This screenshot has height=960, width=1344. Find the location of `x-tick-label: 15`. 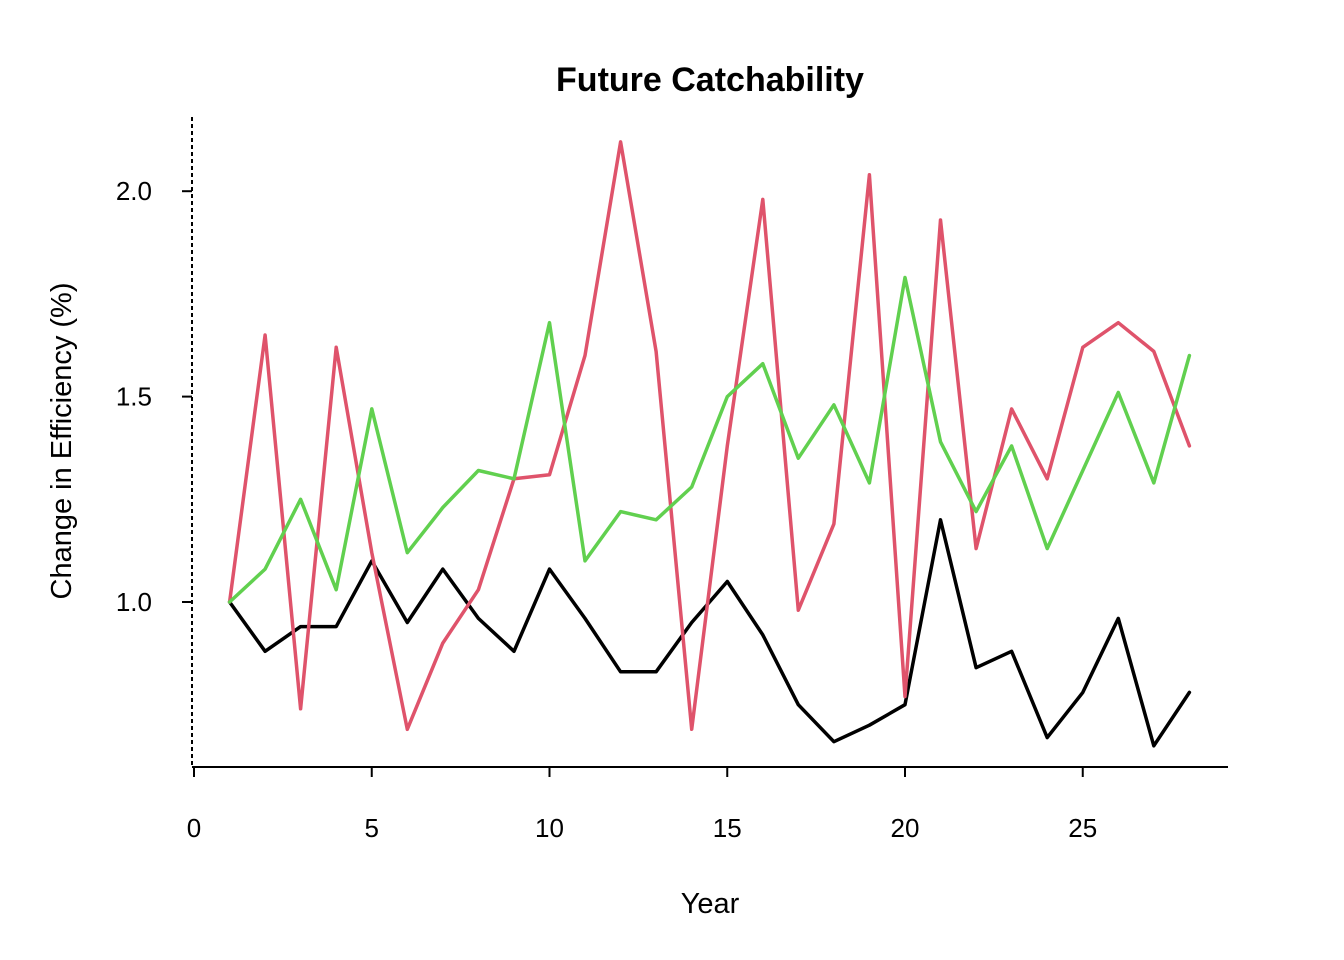

x-tick-label: 15 is located at coordinates (727, 828).